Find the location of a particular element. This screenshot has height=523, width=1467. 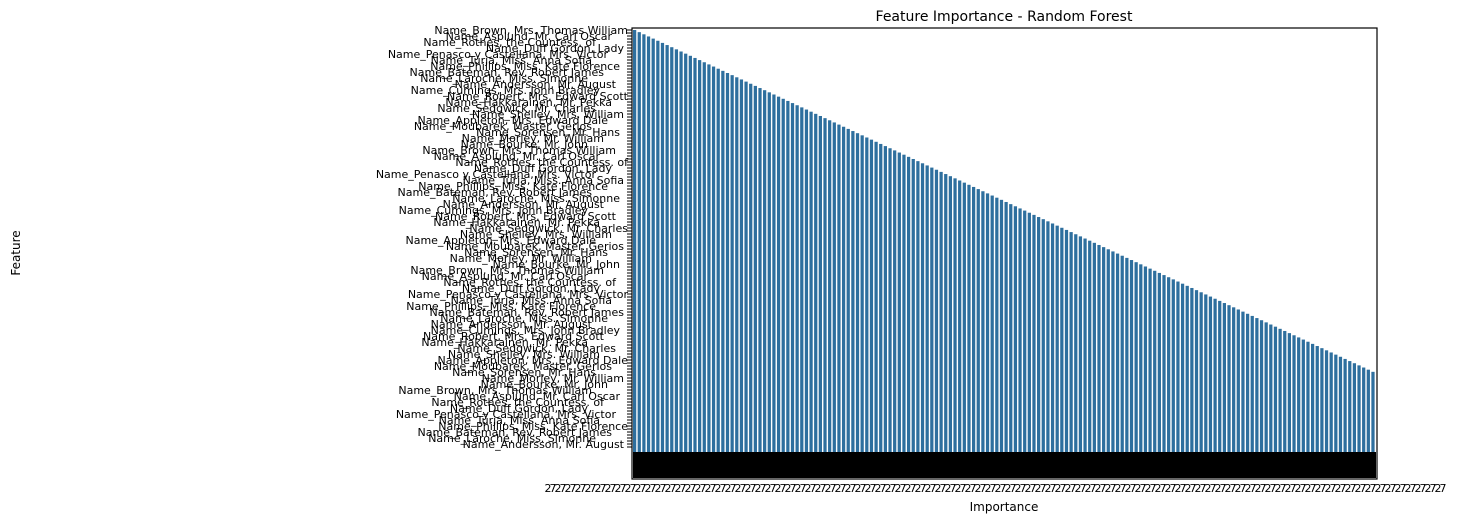

y-tick-label: Name_Penasco y Castellana, Mrs. Victor is located at coordinates (498, 54).